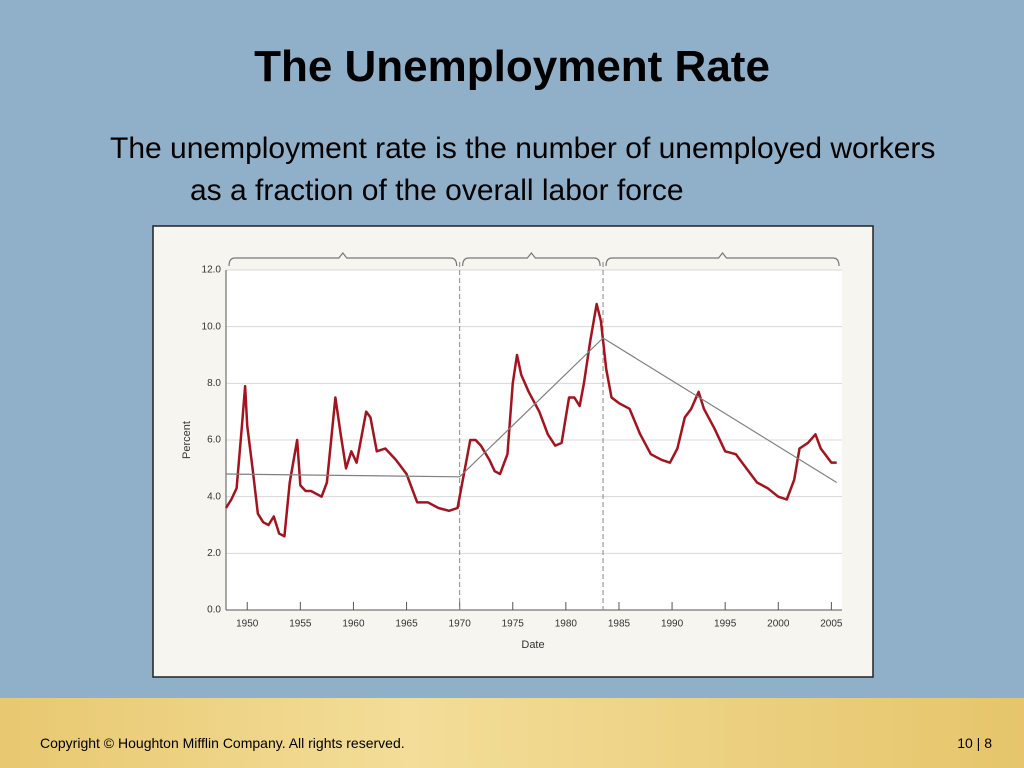 This screenshot has width=1024, height=768. What do you see at coordinates (531, 410) in the screenshot?
I see `trend-line` at bounding box center [531, 410].